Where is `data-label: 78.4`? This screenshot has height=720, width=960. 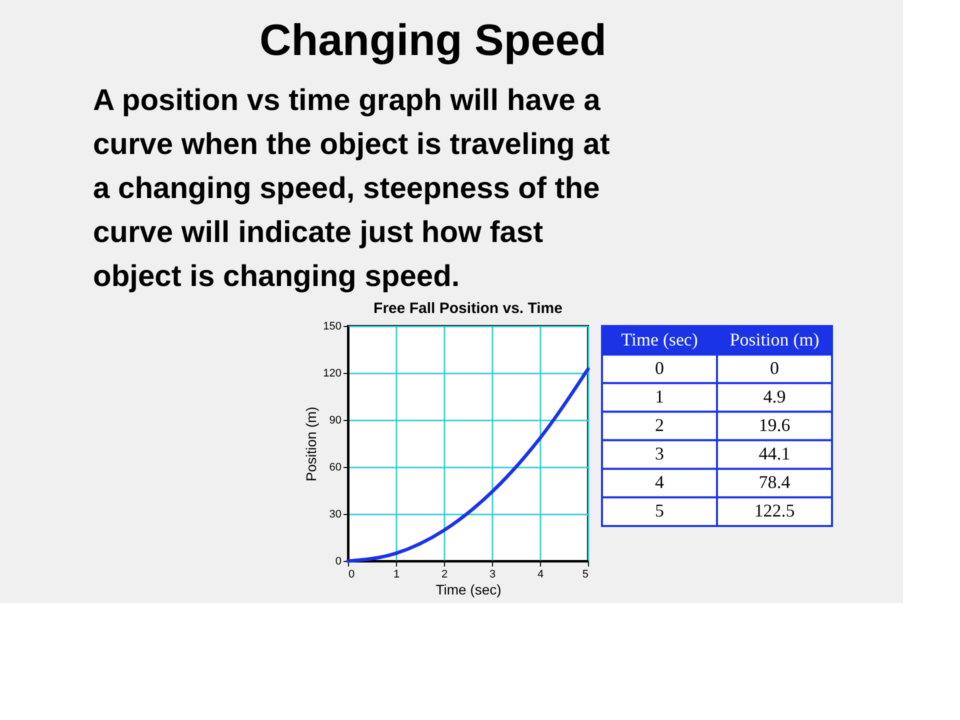 data-label: 78.4 is located at coordinates (774, 482).